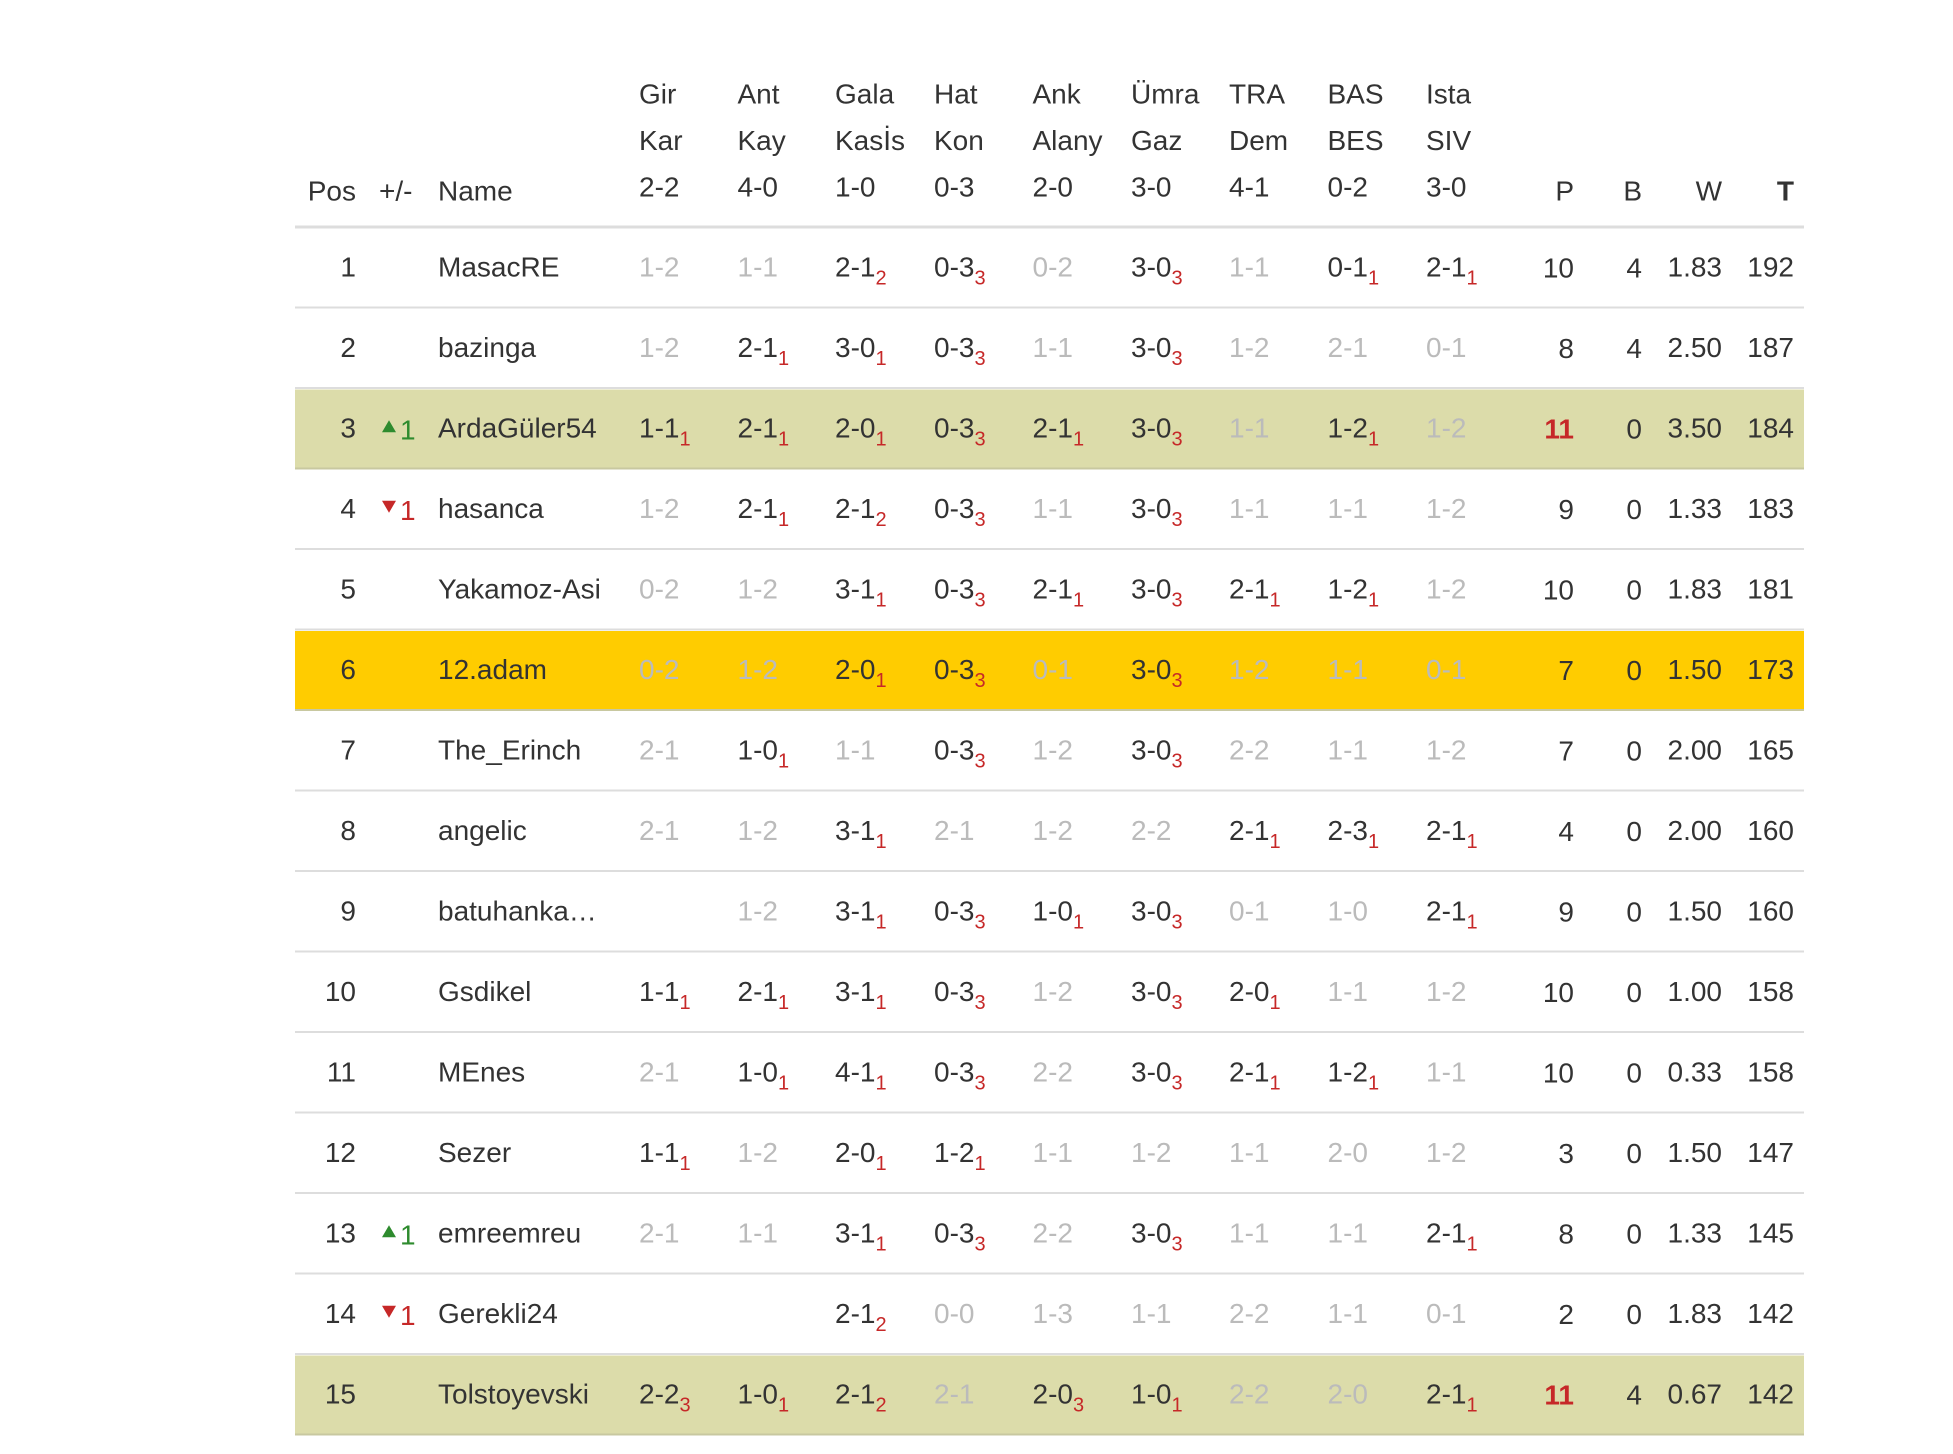 The width and height of the screenshot is (1953, 1454). I want to click on stat-t: 173, so click(1770, 669).